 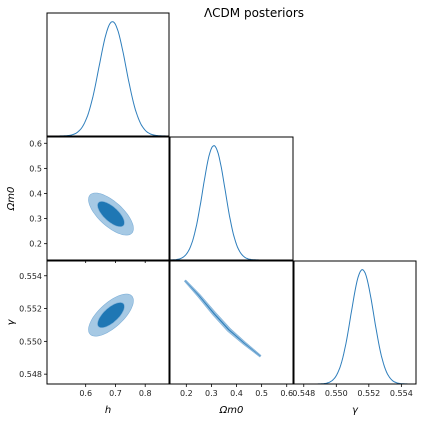 What do you see at coordinates (236, 393) in the screenshot?
I see `x-tick-label: 0.4` at bounding box center [236, 393].